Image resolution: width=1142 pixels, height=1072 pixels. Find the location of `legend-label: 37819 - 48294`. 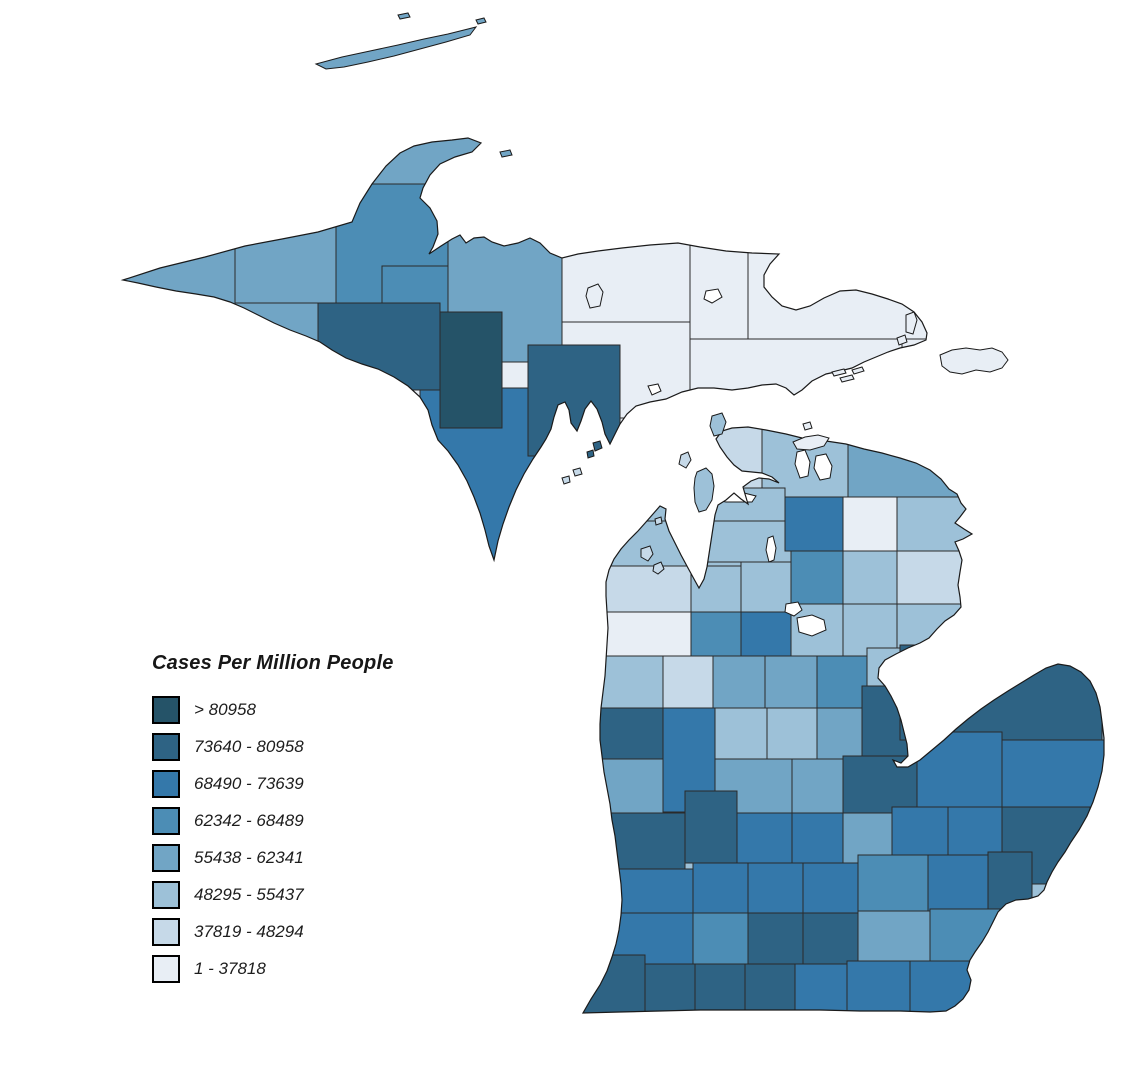

legend-label: 37819 - 48294 is located at coordinates (249, 931).